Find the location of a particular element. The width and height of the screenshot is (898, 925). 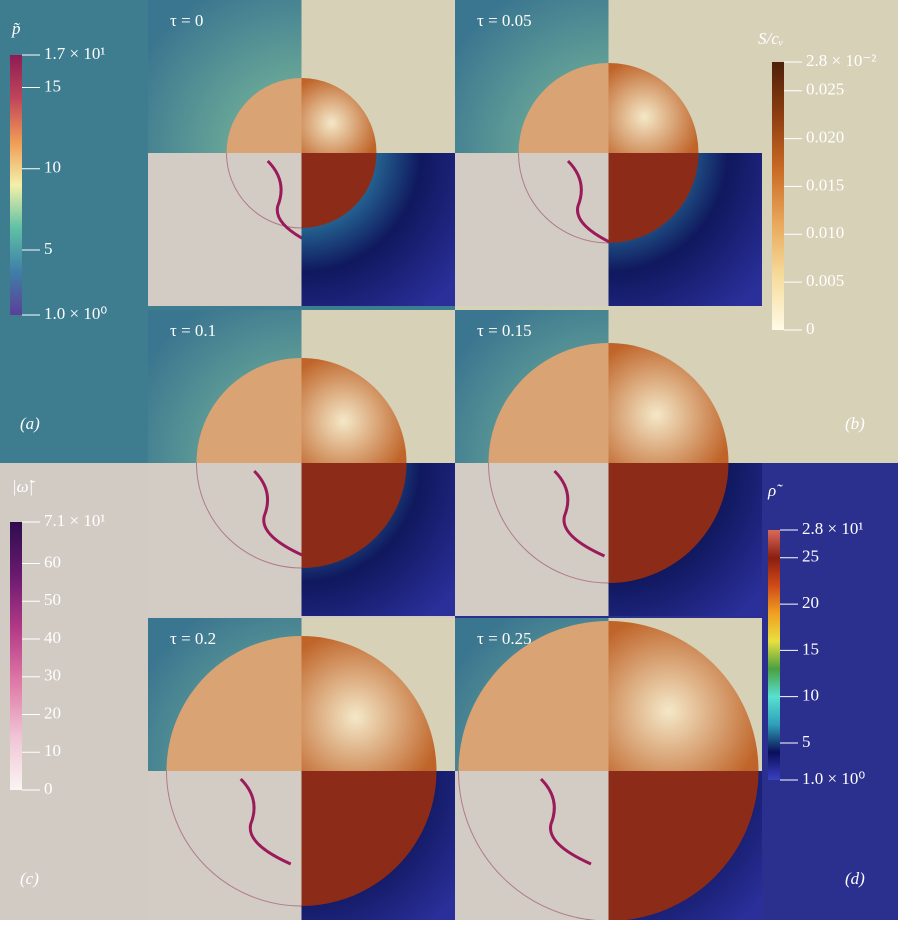

panel-label: τ = 0.2 is located at coordinates (193, 638).